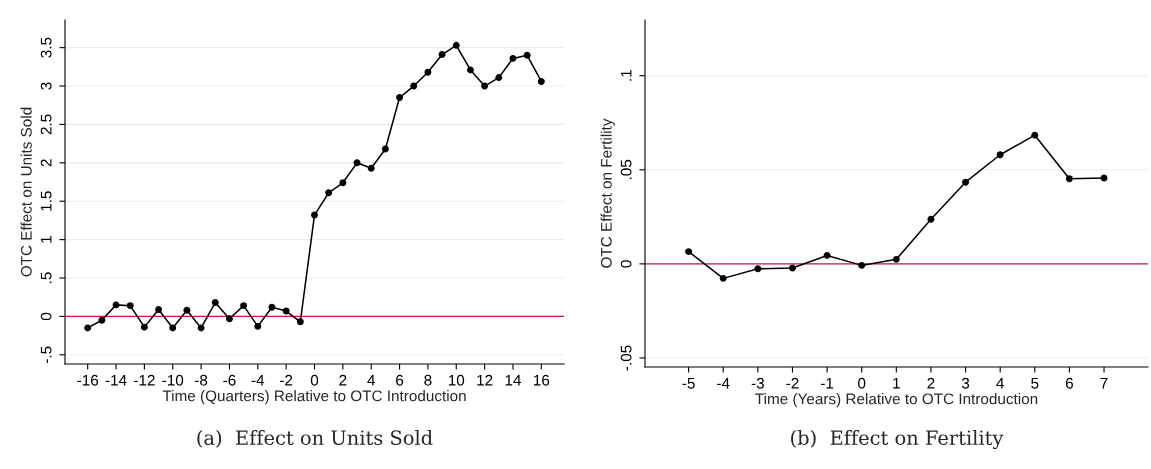 The height and width of the screenshot is (469, 1151). What do you see at coordinates (201, 380) in the screenshot?
I see `x-tick-label: -8` at bounding box center [201, 380].